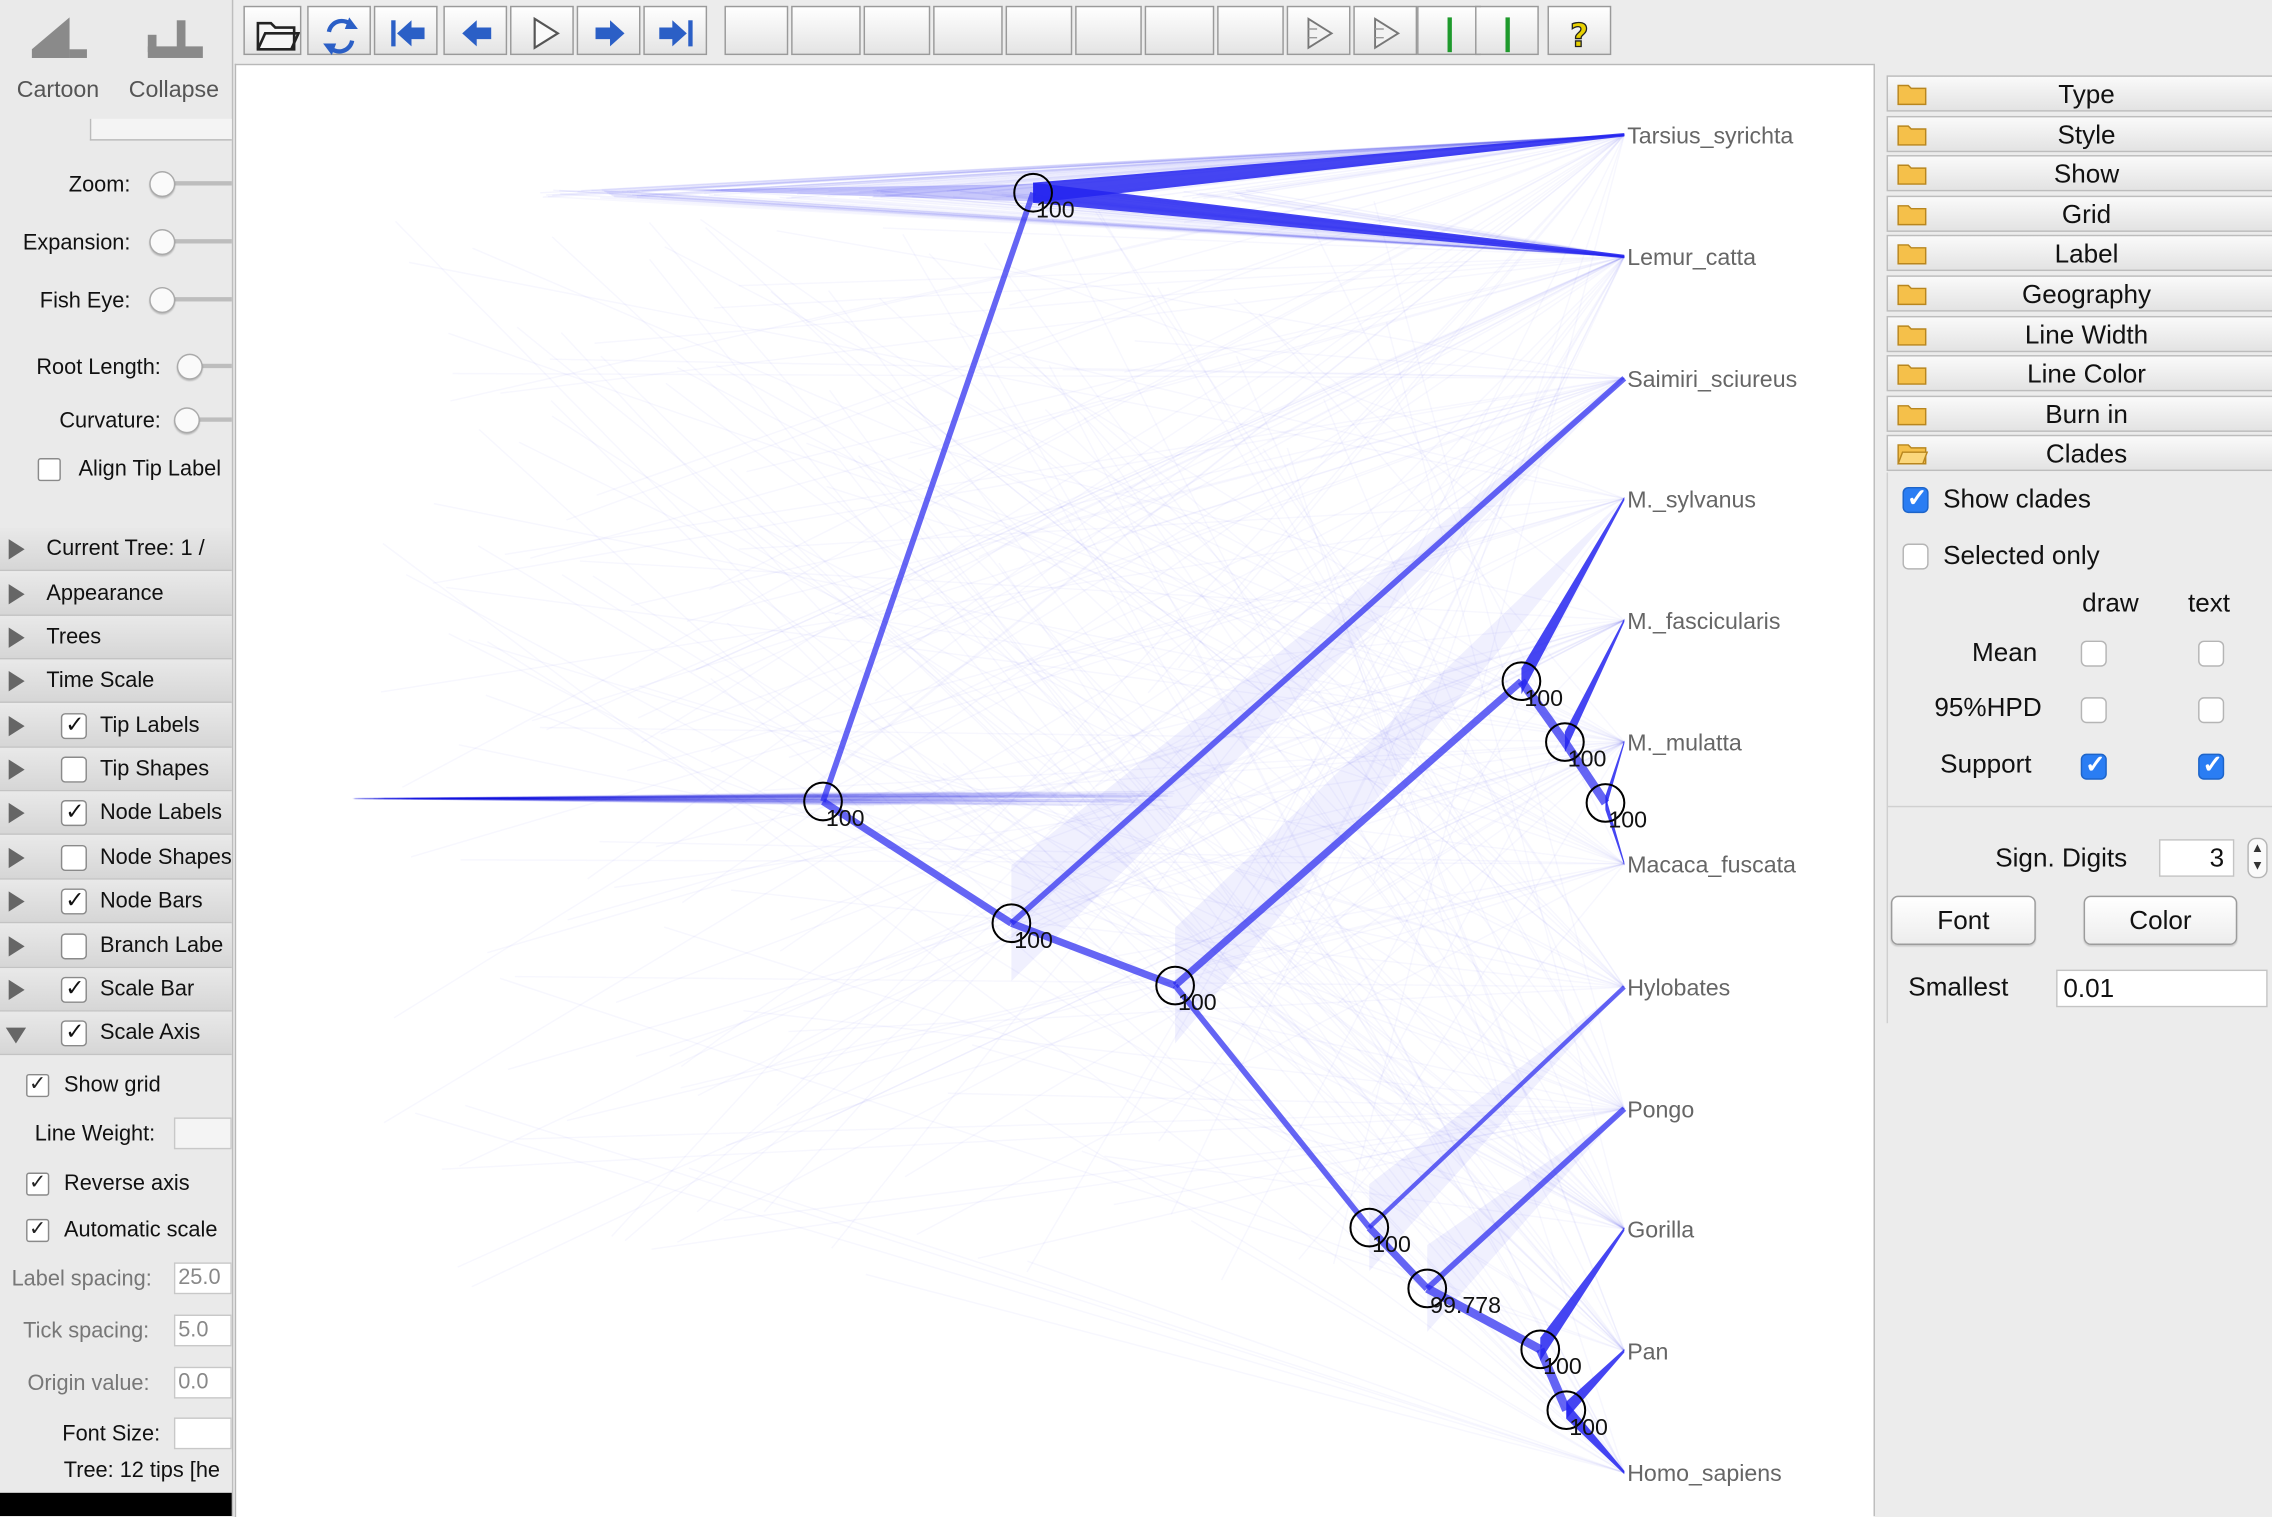  Describe the element at coordinates (121, 1229) in the screenshot. I see `automatic-scale-checkbox: Automatic scale` at that location.